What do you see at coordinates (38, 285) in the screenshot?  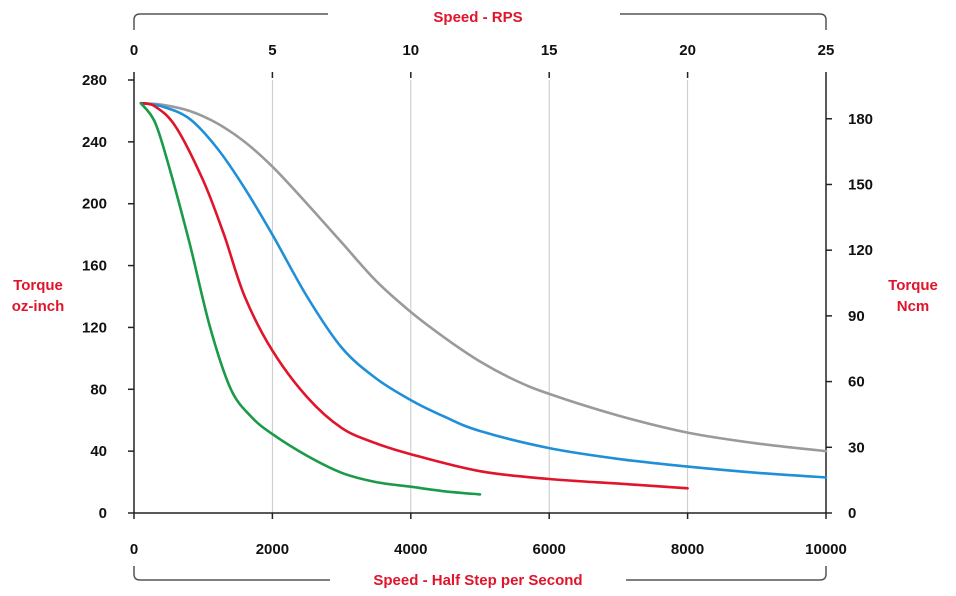 I see `left-axis-title-line-1: Torque` at bounding box center [38, 285].